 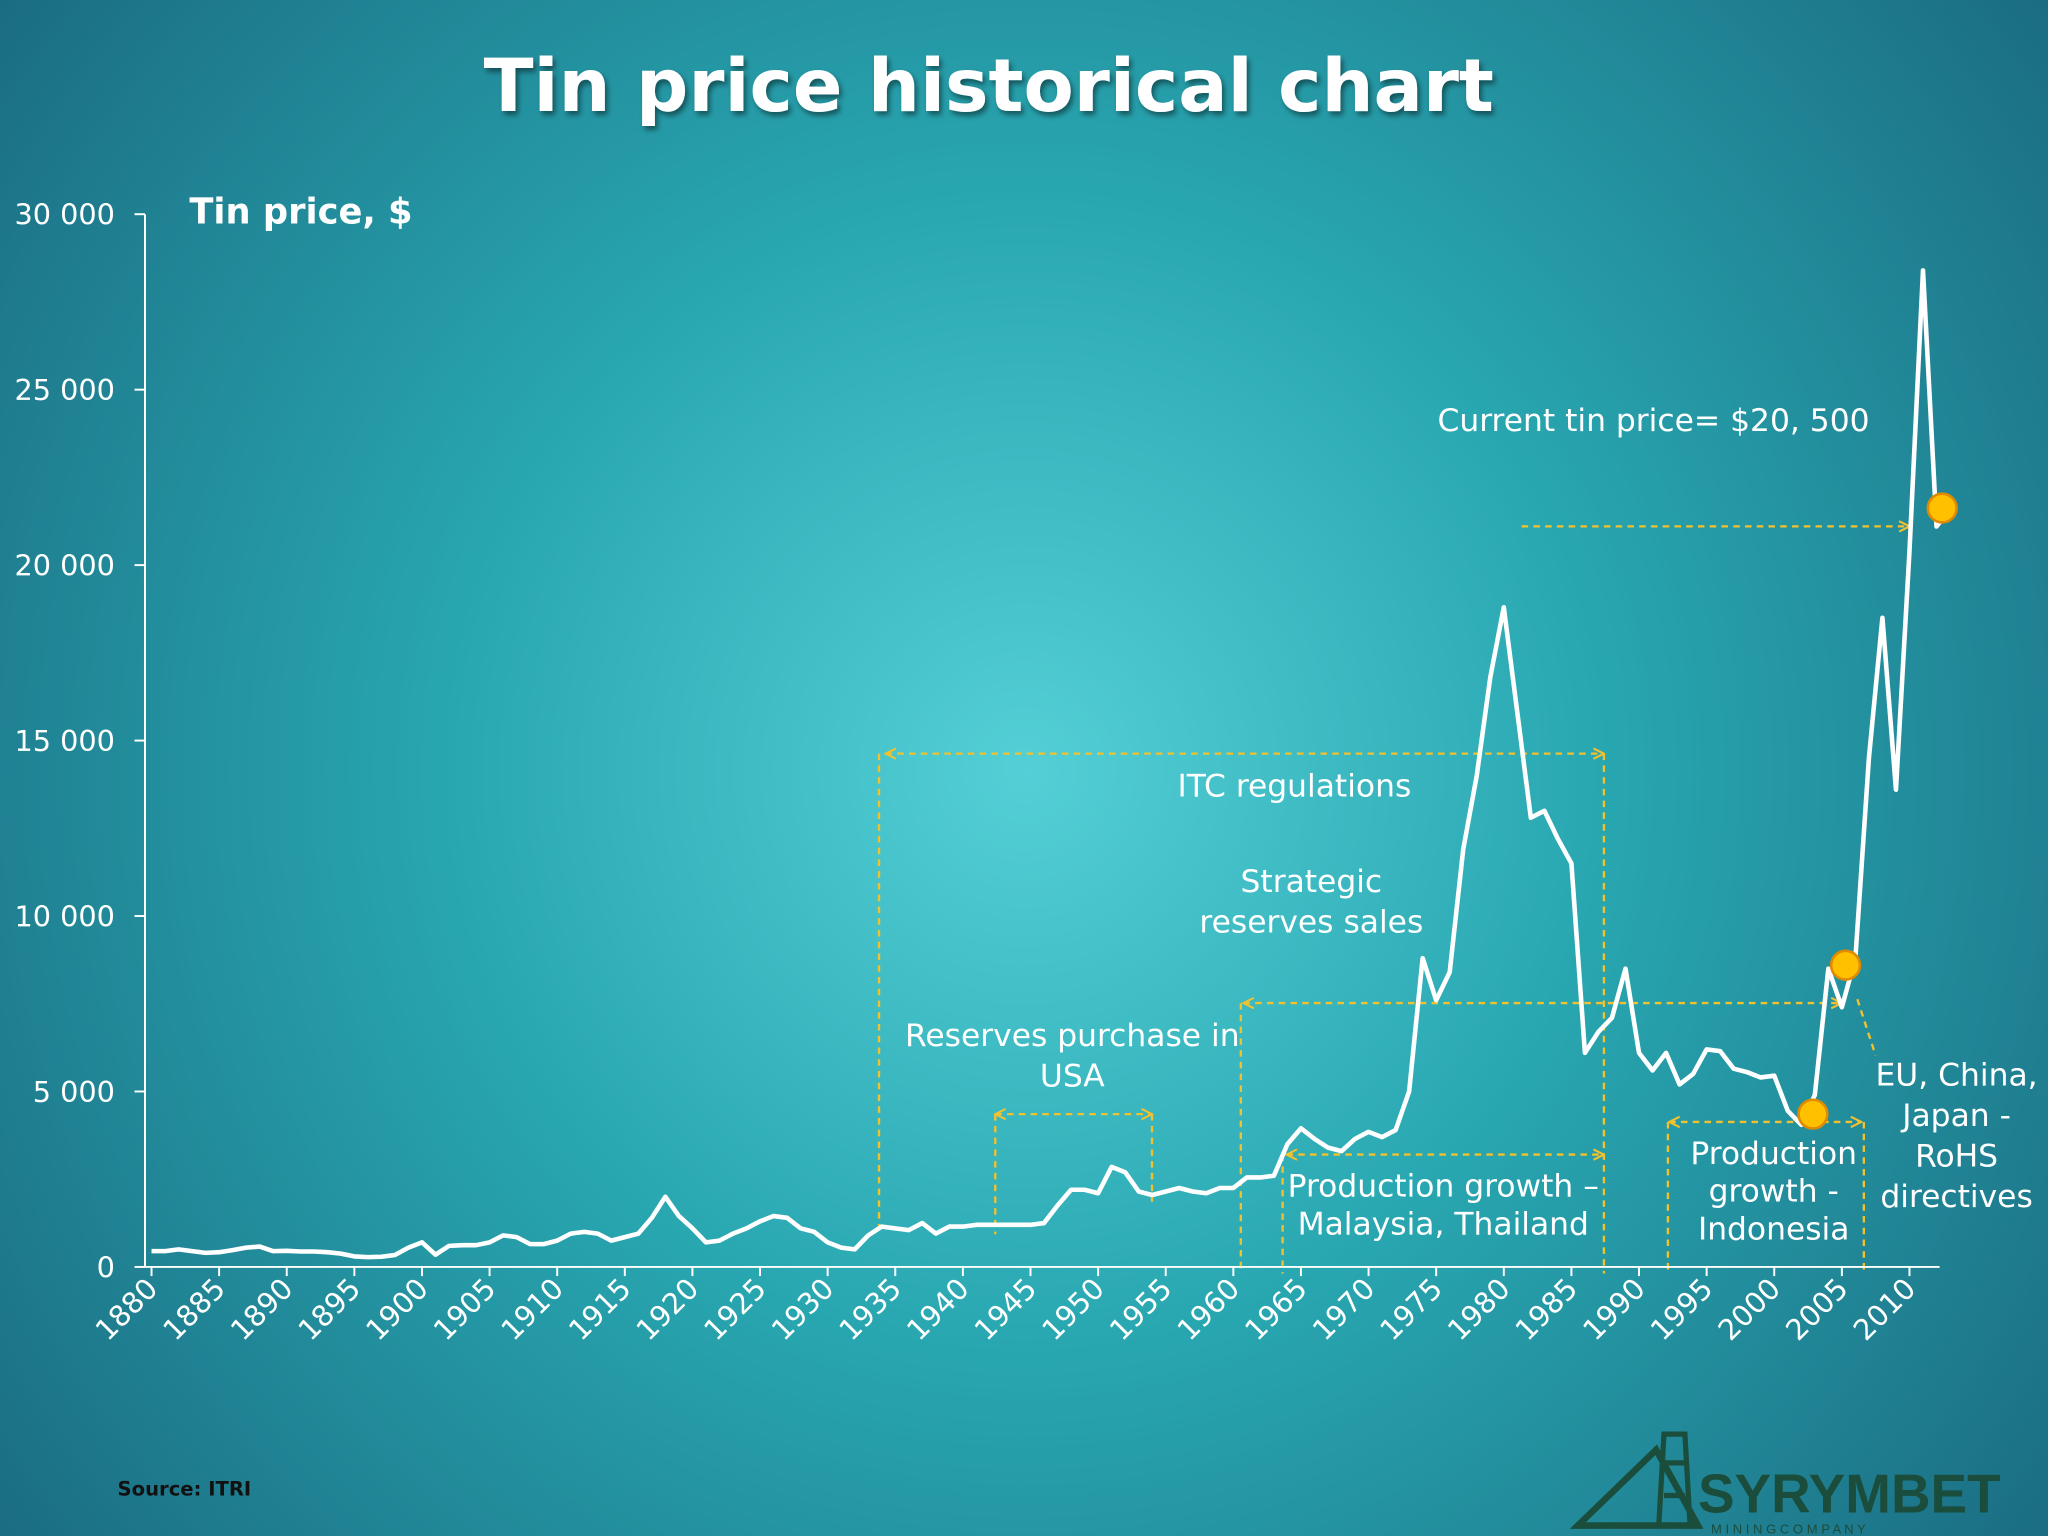 What do you see at coordinates (1312, 882) in the screenshot?
I see `annotation: Strategic` at bounding box center [1312, 882].